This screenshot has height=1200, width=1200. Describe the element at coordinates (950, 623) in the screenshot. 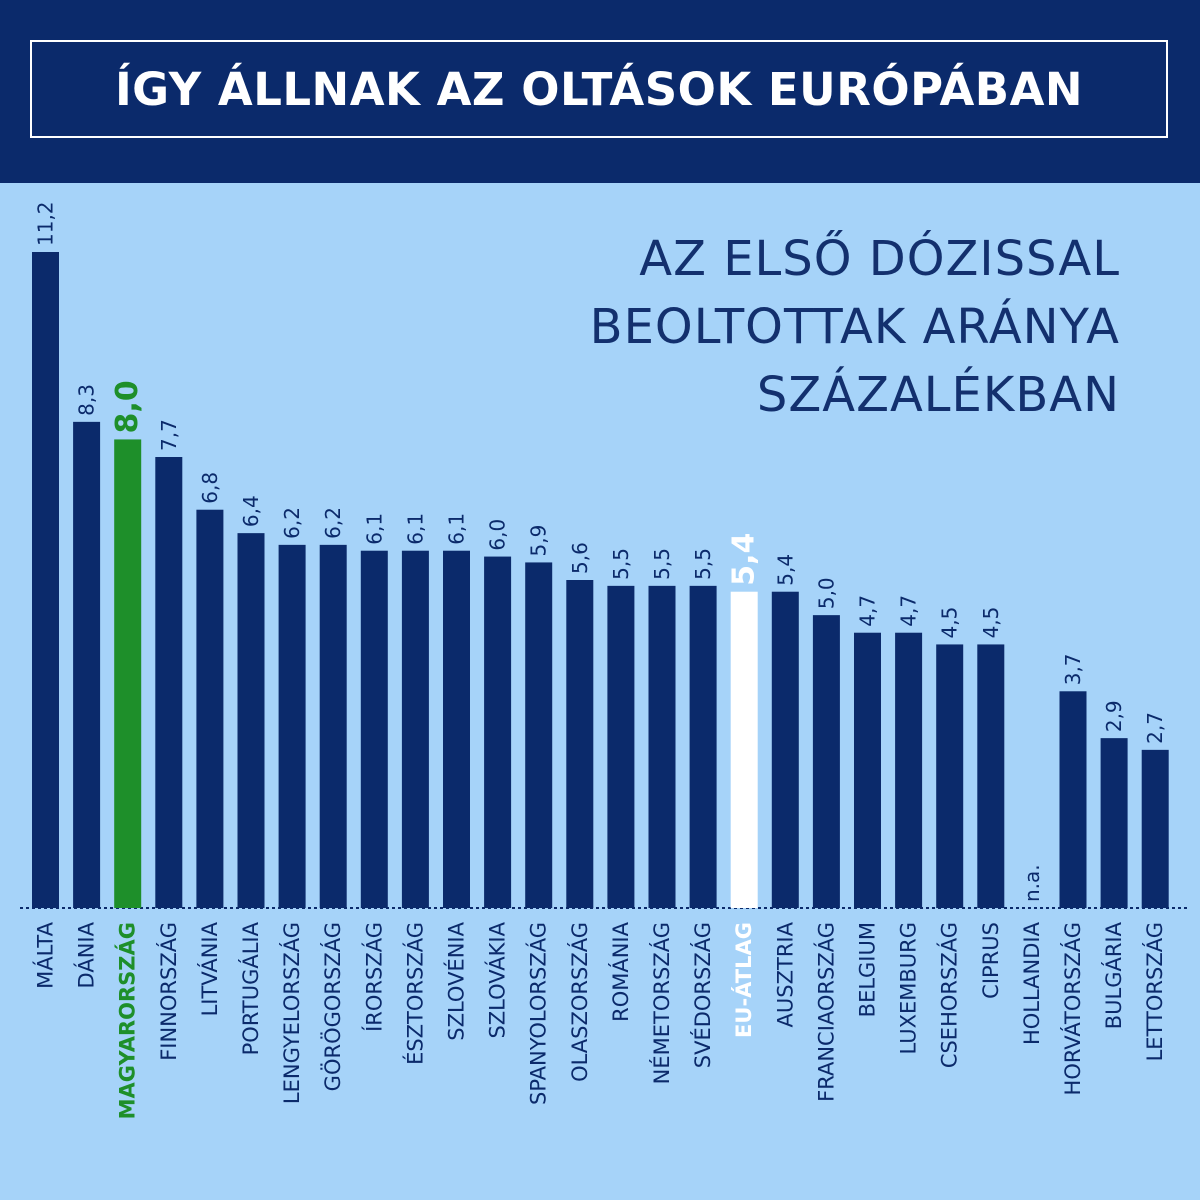

I see `value-label-23: 4,5` at that location.